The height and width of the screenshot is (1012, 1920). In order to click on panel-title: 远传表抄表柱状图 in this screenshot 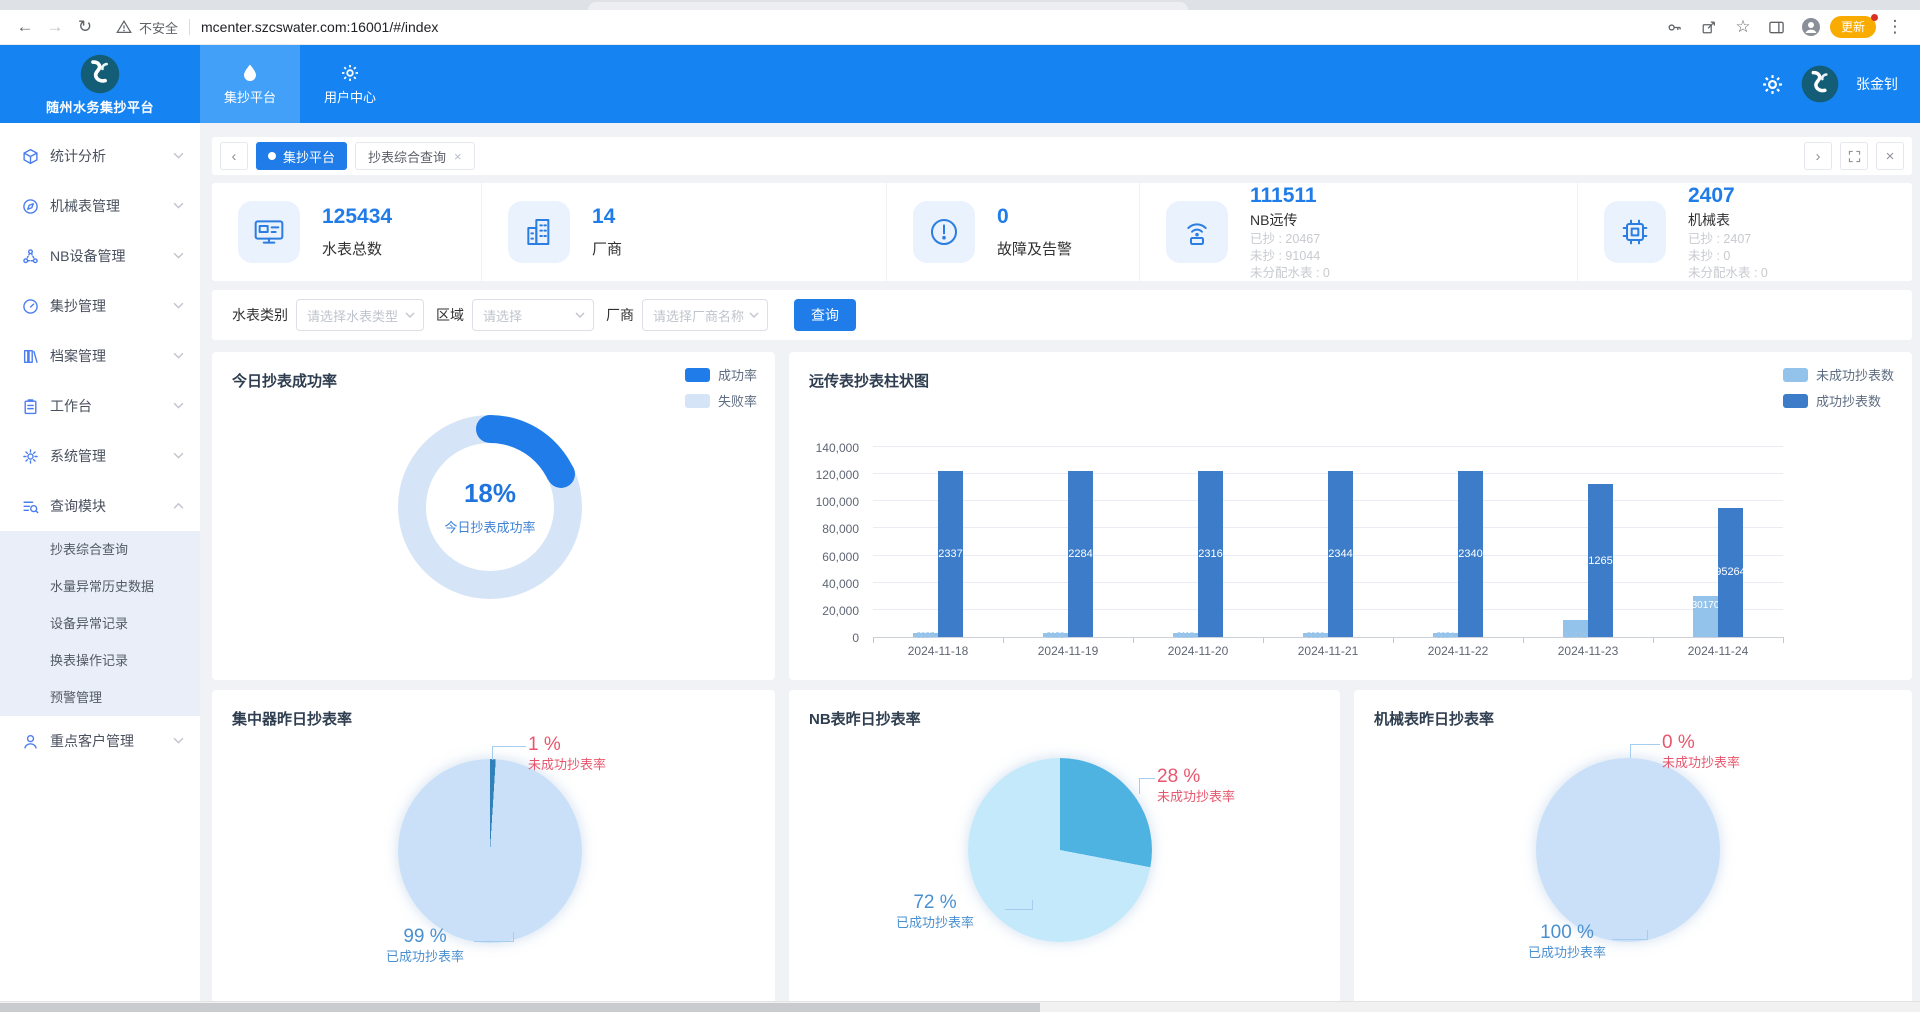, I will do `click(869, 381)`.